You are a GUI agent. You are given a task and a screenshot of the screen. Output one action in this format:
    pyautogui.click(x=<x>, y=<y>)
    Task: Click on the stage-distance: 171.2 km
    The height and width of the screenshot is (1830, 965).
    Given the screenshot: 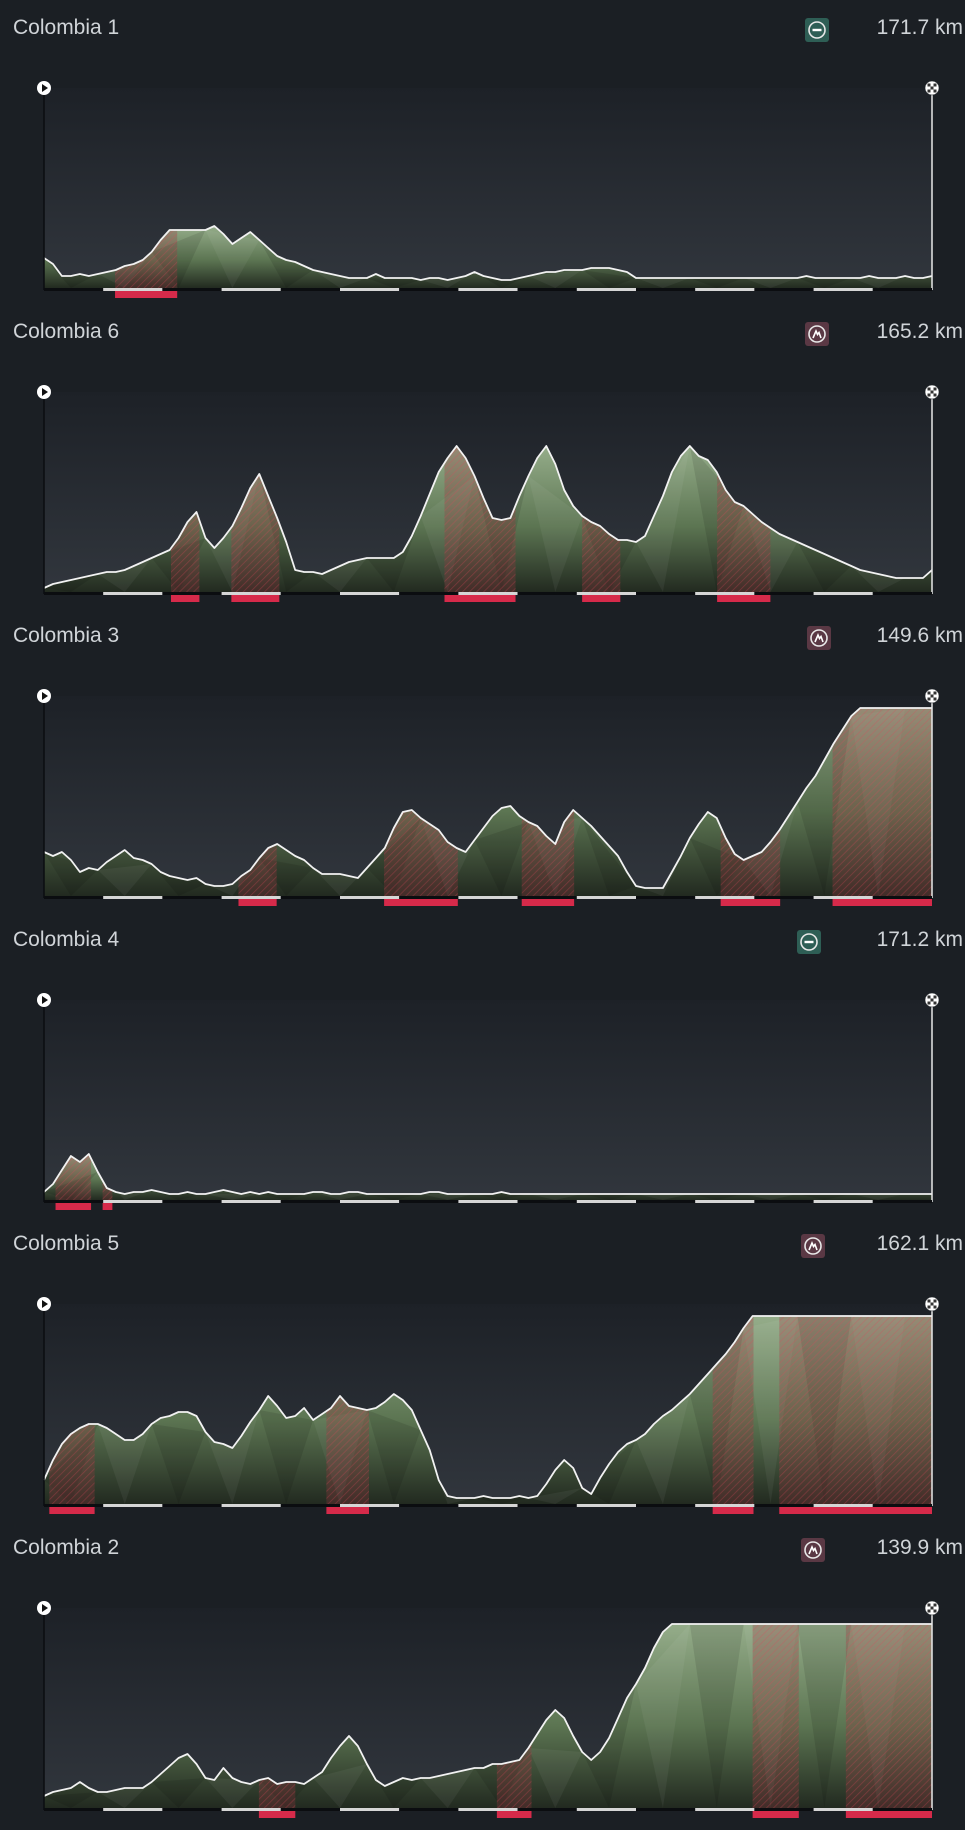 What is the action you would take?
    pyautogui.click(x=919, y=939)
    